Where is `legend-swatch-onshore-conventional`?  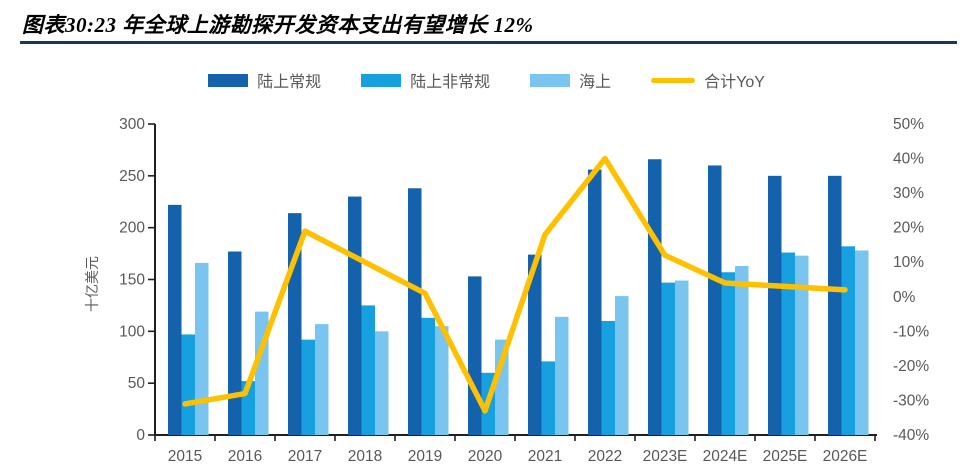 legend-swatch-onshore-conventional is located at coordinates (228, 80).